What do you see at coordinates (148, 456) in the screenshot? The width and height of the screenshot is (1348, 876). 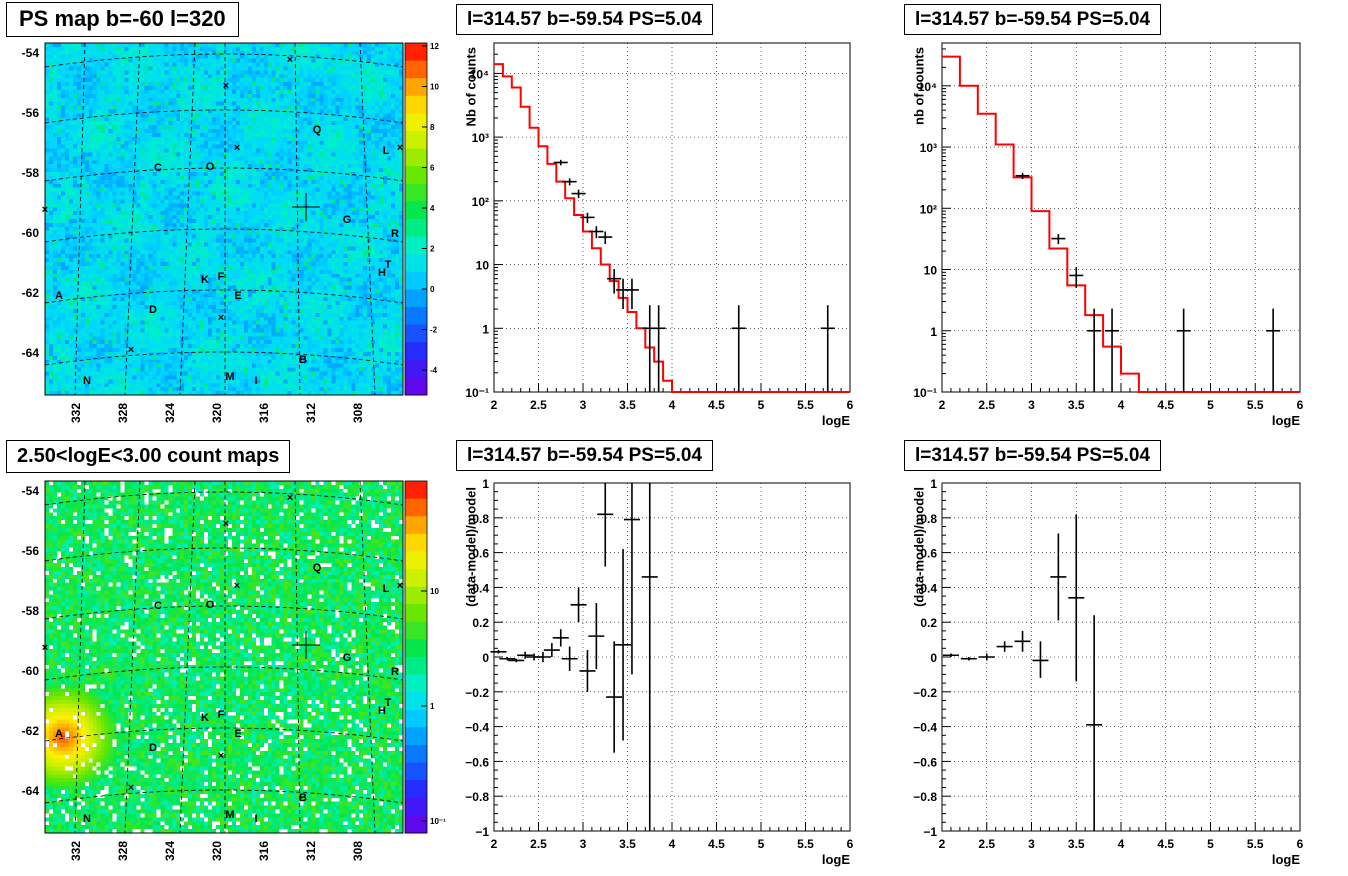 I see `count-map-title: 2.50<logE<3.00 count maps` at bounding box center [148, 456].